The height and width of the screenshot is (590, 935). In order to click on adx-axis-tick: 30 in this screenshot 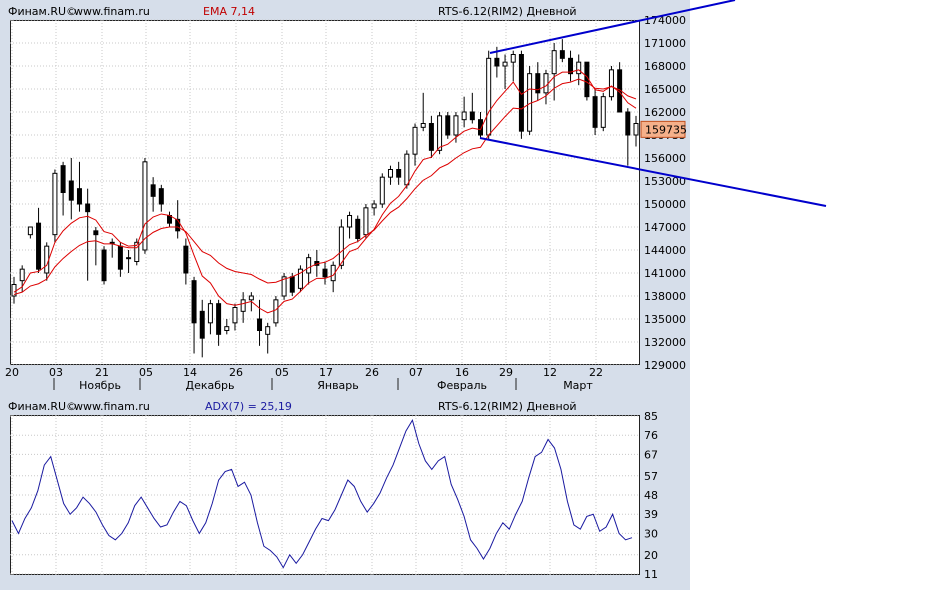, I will do `click(651, 533)`.